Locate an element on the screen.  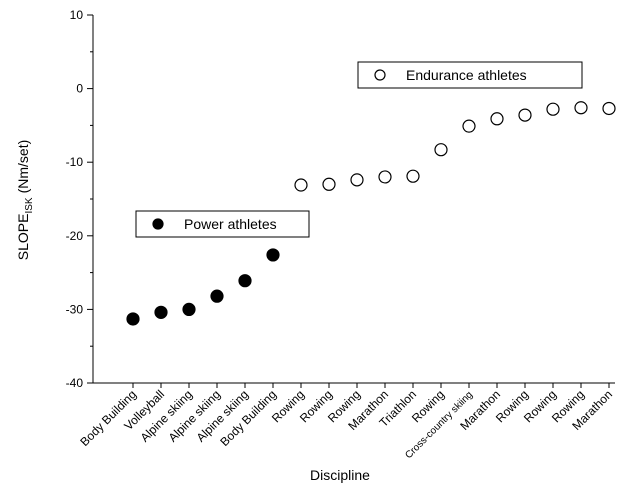
y-axis-title: SLOPEISK (Nm/set) is located at coordinates (25, 200).